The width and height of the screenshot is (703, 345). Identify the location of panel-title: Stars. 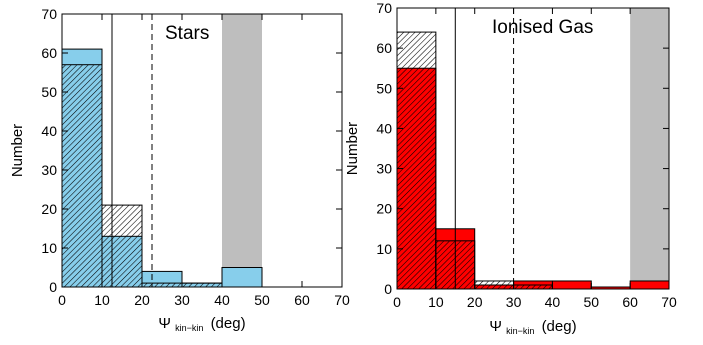
(187, 33).